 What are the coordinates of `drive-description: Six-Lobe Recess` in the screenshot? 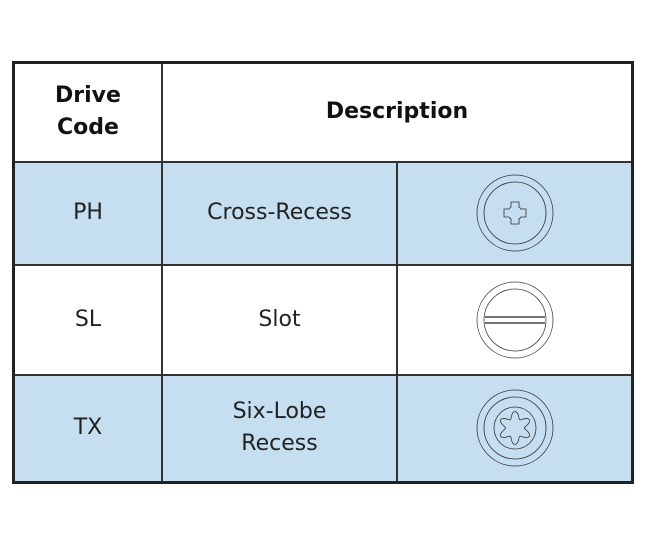 It's located at (279, 428).